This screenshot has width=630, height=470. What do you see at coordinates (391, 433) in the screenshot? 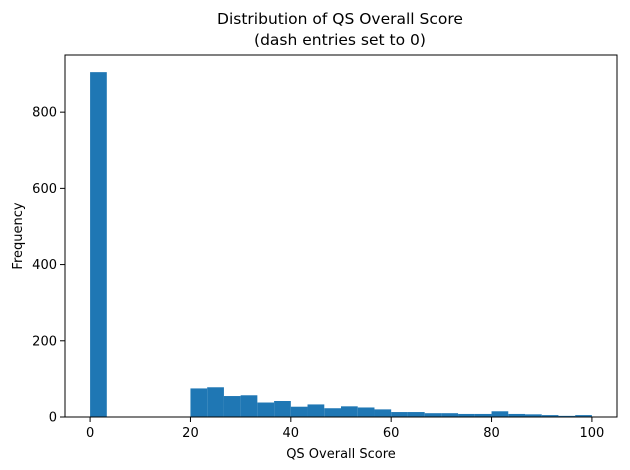
I see `x-tick-label: 60` at bounding box center [391, 433].